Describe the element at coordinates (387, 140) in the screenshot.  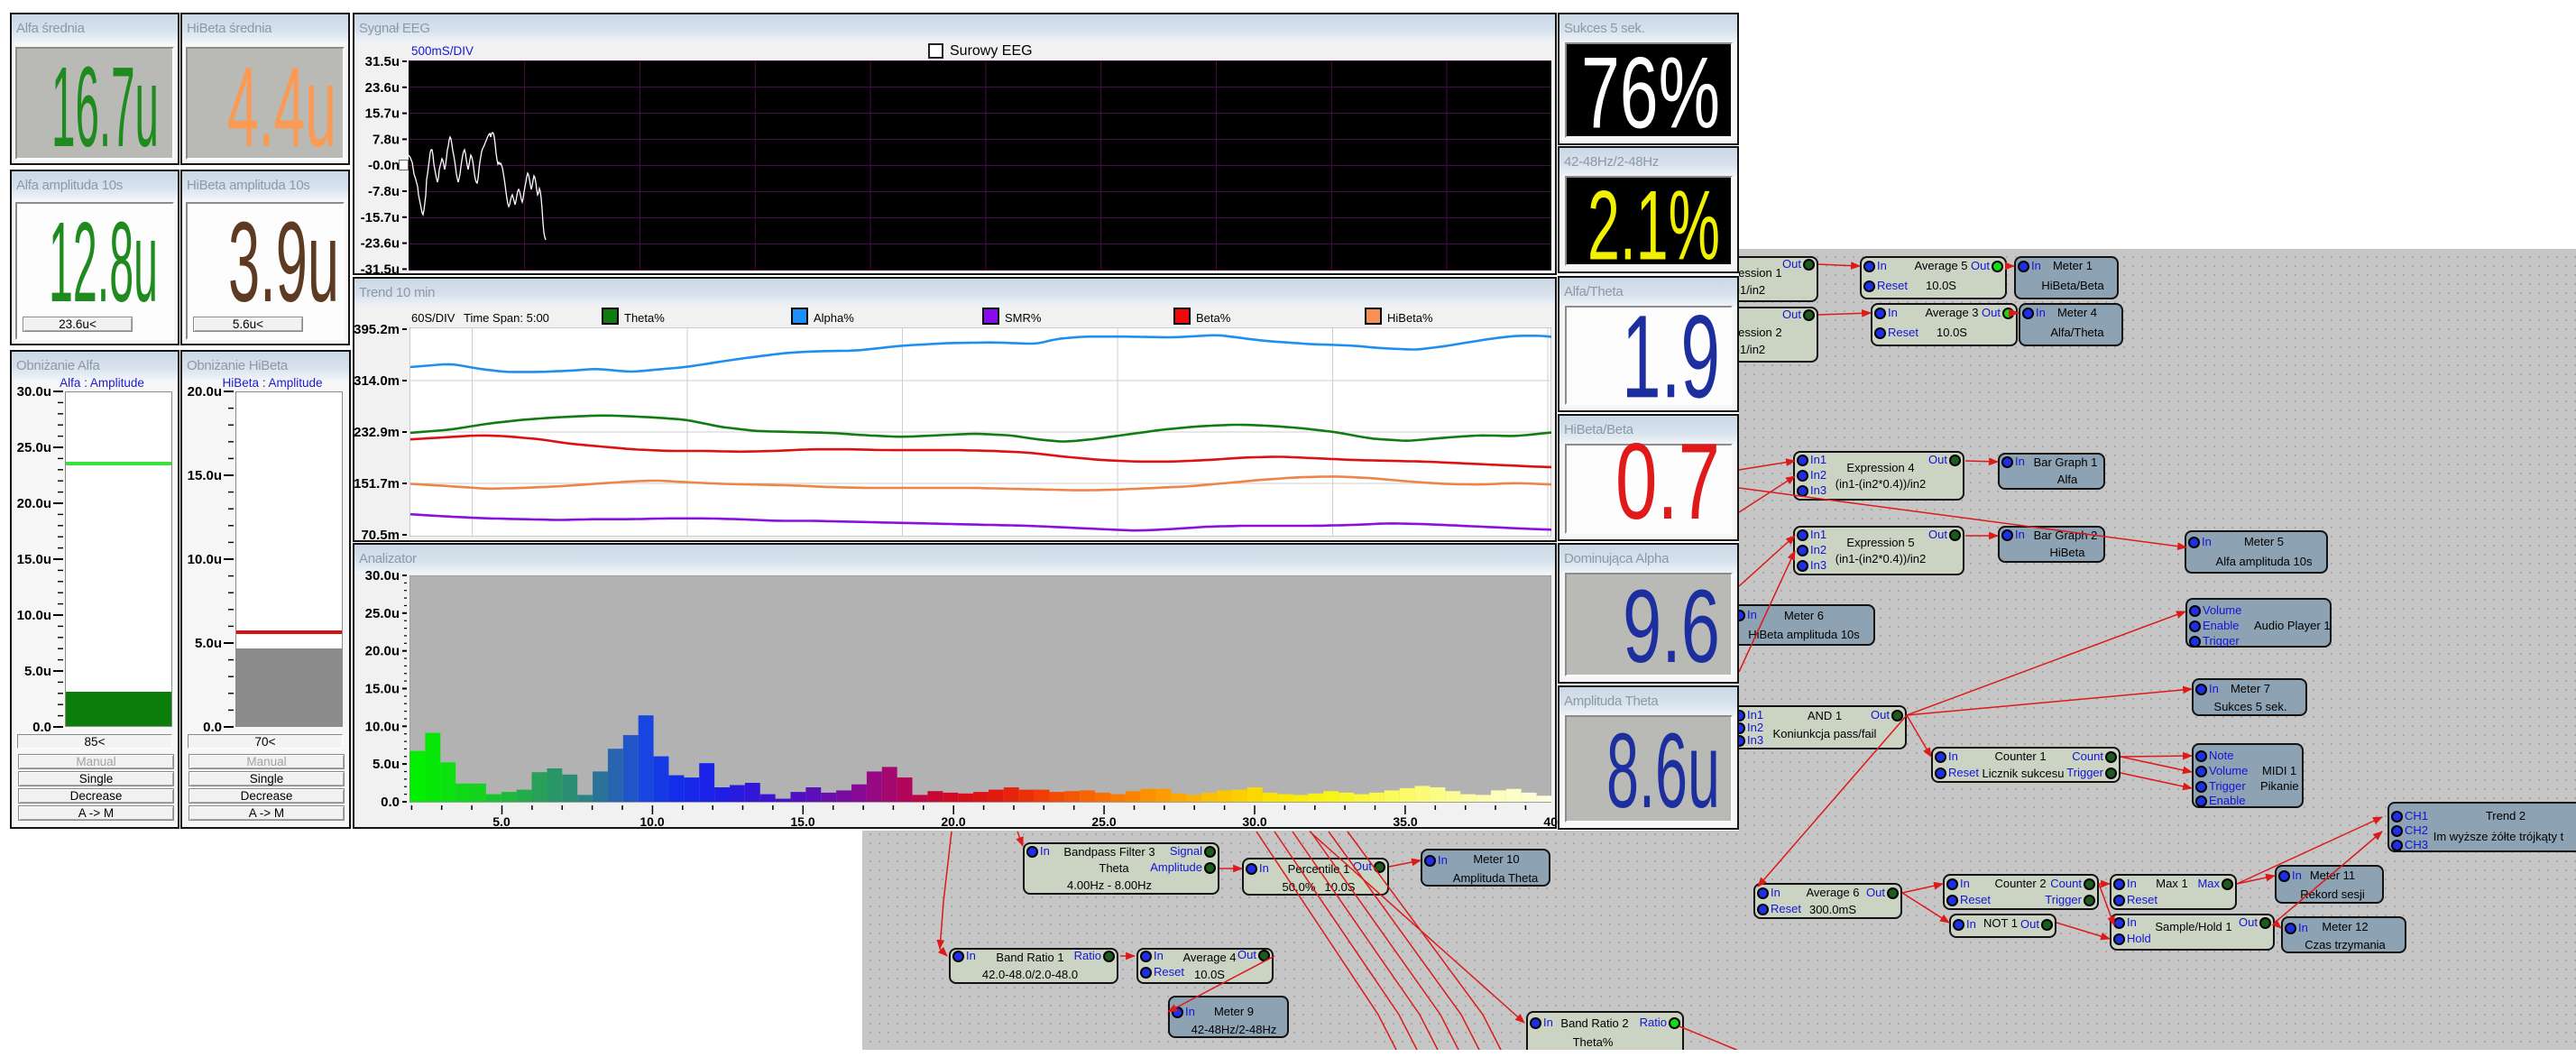
I see `svg-text: 7.8u` at that location.